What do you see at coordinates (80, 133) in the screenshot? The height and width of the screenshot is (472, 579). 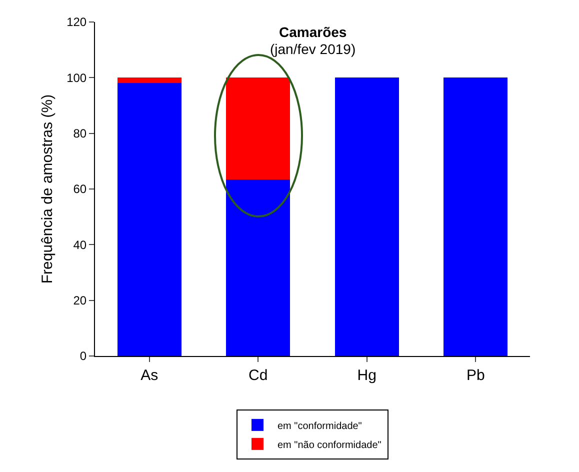 I see `y-tick-label: 80` at bounding box center [80, 133].